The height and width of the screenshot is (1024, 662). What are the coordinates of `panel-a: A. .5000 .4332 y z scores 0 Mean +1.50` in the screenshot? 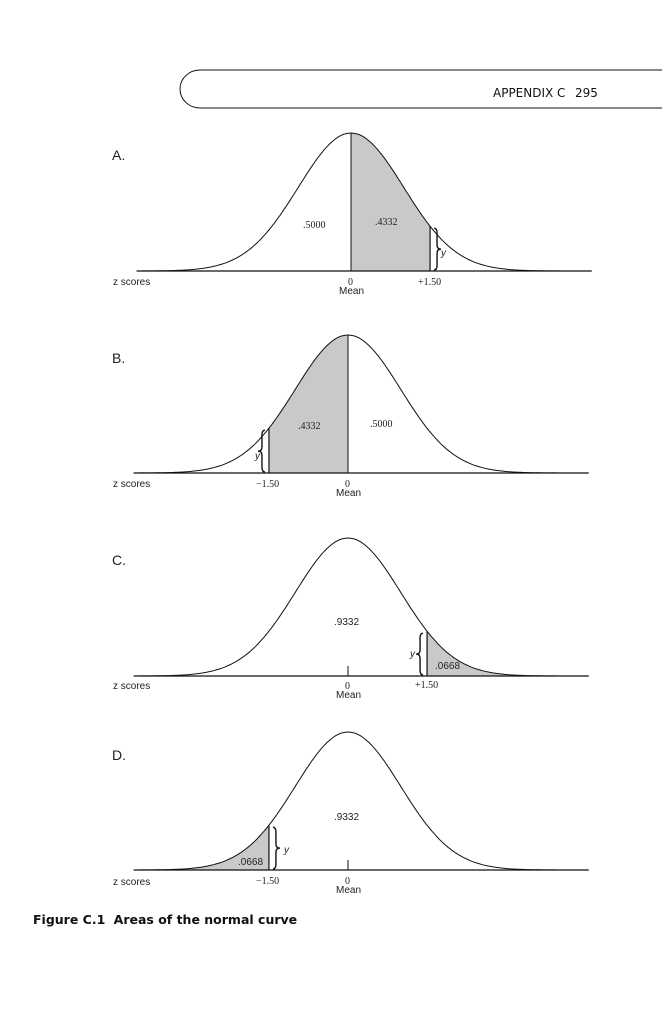 It's located at (352, 214).